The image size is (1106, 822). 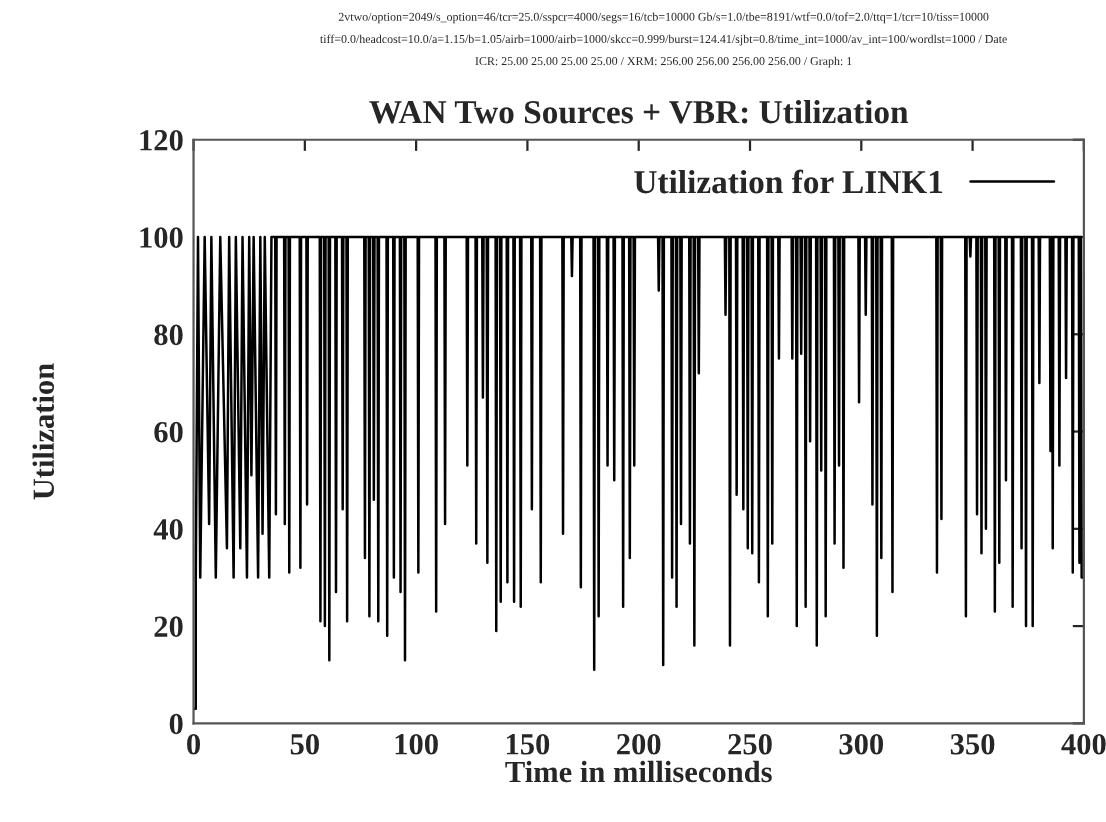 What do you see at coordinates (43, 431) in the screenshot?
I see `y-axis-title: Utilization` at bounding box center [43, 431].